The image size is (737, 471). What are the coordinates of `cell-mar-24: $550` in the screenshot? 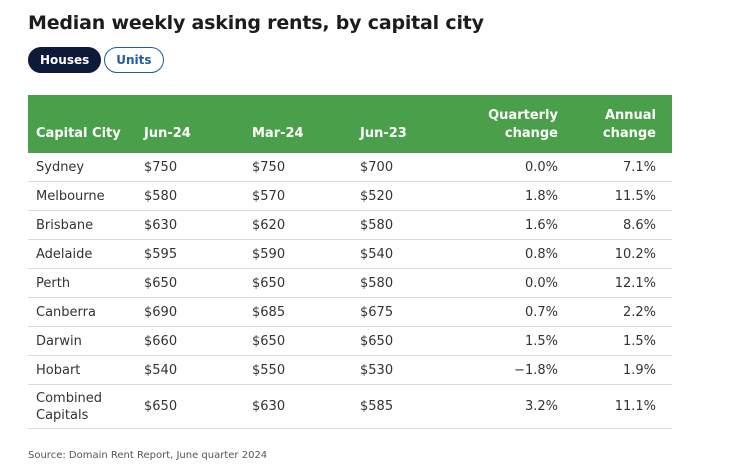 It's located at (269, 370).